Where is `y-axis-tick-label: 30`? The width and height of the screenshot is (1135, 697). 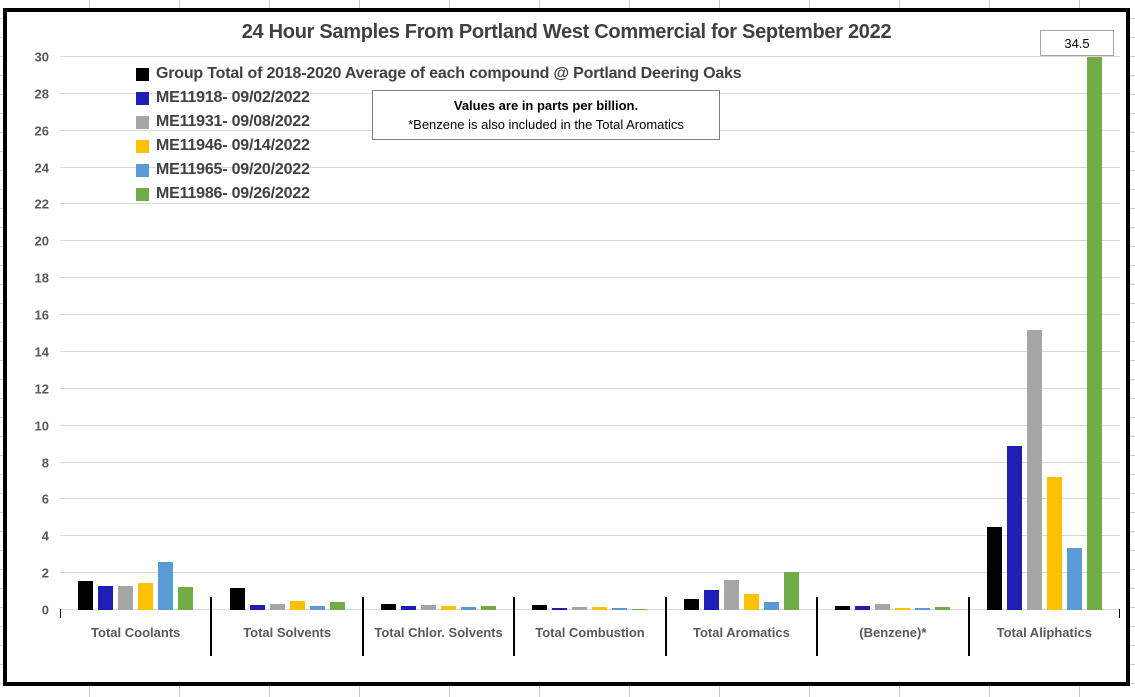
y-axis-tick-label: 30 is located at coordinates (41, 57).